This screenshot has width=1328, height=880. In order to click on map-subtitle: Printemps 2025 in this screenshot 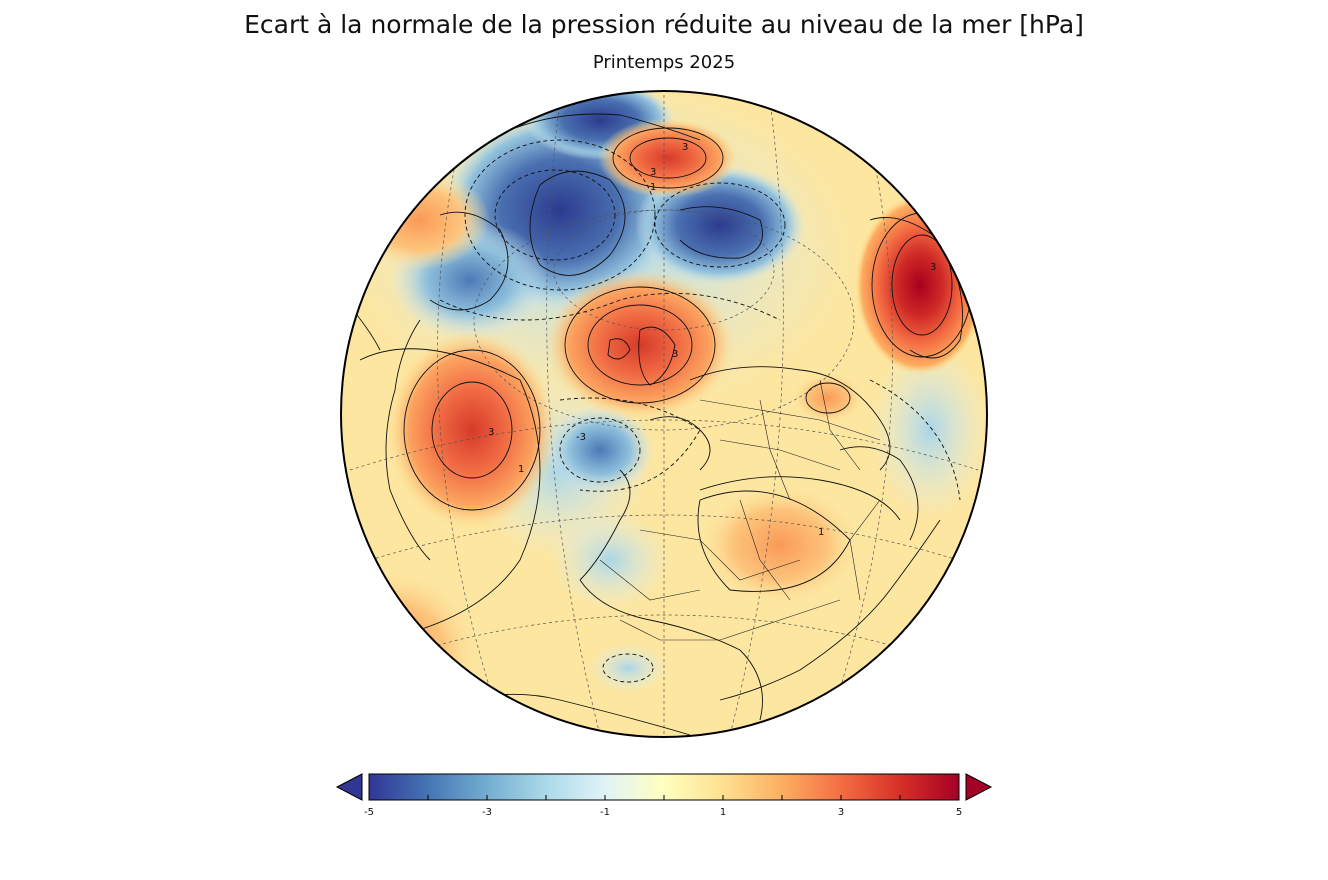, I will do `click(664, 62)`.